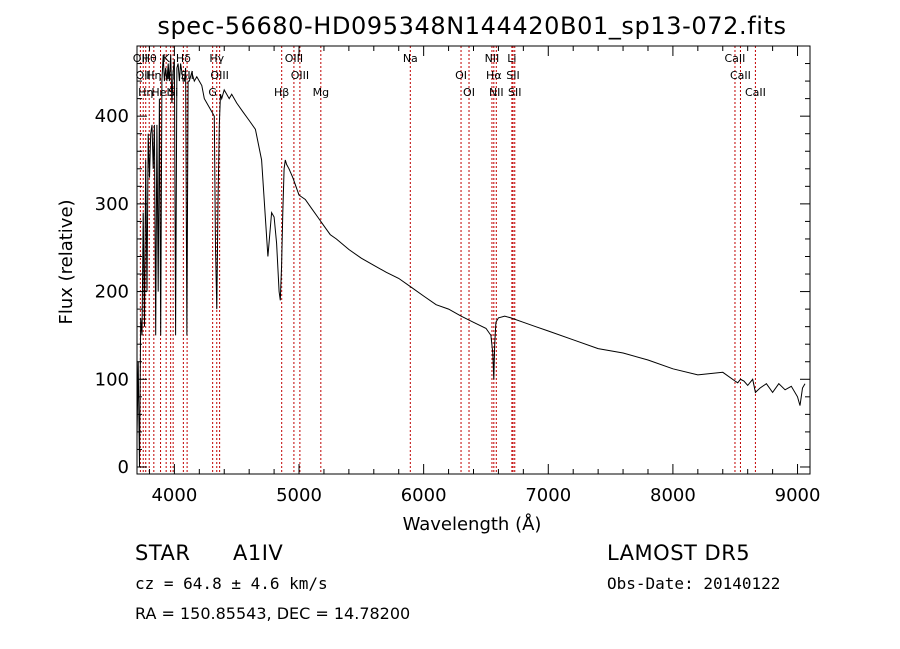  What do you see at coordinates (112, 379) in the screenshot?
I see `y-tick-label: 100` at bounding box center [112, 379].